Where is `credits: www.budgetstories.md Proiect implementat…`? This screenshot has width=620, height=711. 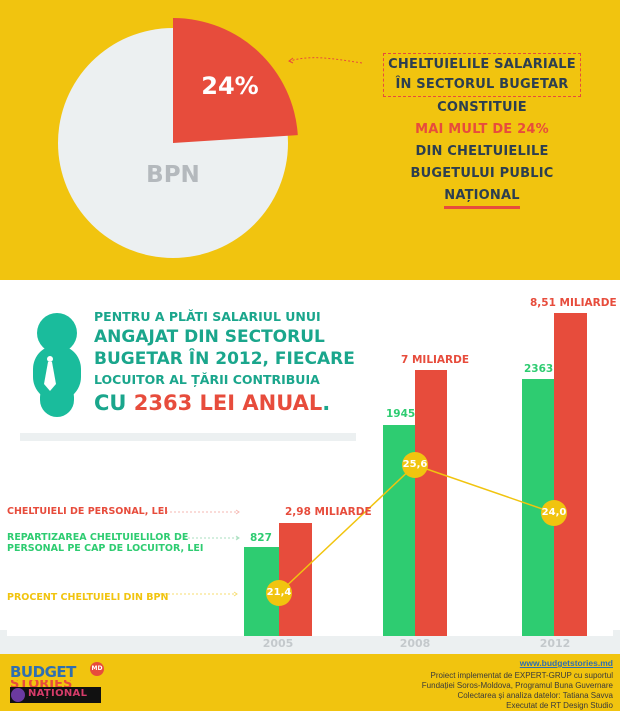
credits: www.budgetstories.md Proiect implementat… is located at coordinates (517, 684).